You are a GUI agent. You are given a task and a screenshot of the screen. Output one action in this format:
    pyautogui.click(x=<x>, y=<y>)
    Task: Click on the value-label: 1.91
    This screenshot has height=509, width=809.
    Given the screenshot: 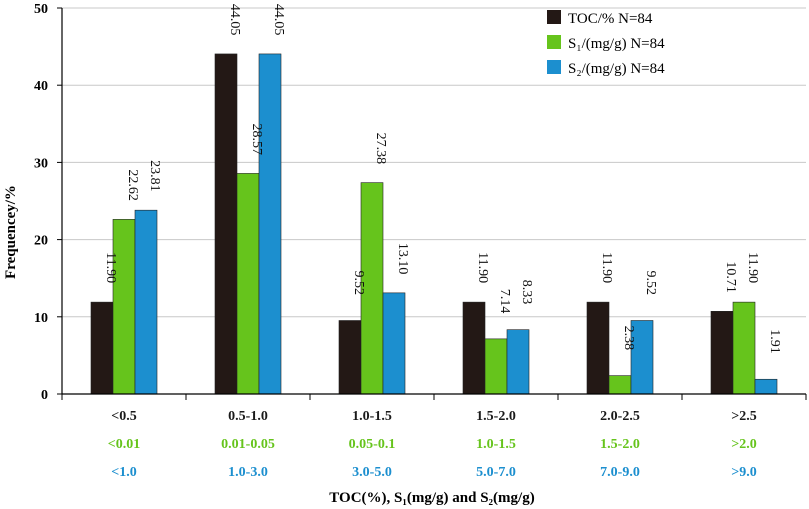 What is the action you would take?
    pyautogui.click(x=774, y=341)
    